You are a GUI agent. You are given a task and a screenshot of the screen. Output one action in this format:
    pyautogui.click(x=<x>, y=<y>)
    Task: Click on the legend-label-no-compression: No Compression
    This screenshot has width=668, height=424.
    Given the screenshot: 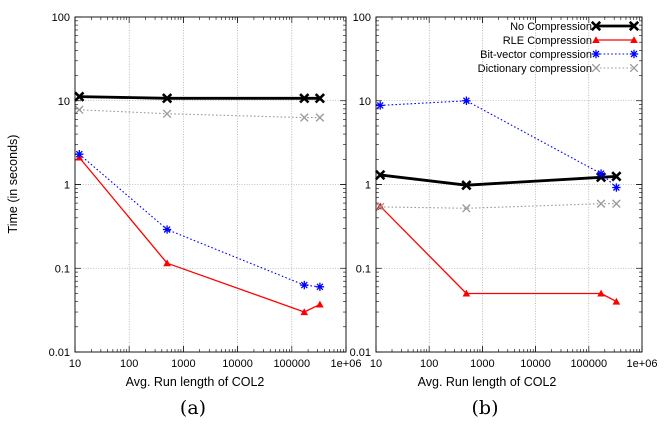 What is the action you would take?
    pyautogui.click(x=551, y=27)
    